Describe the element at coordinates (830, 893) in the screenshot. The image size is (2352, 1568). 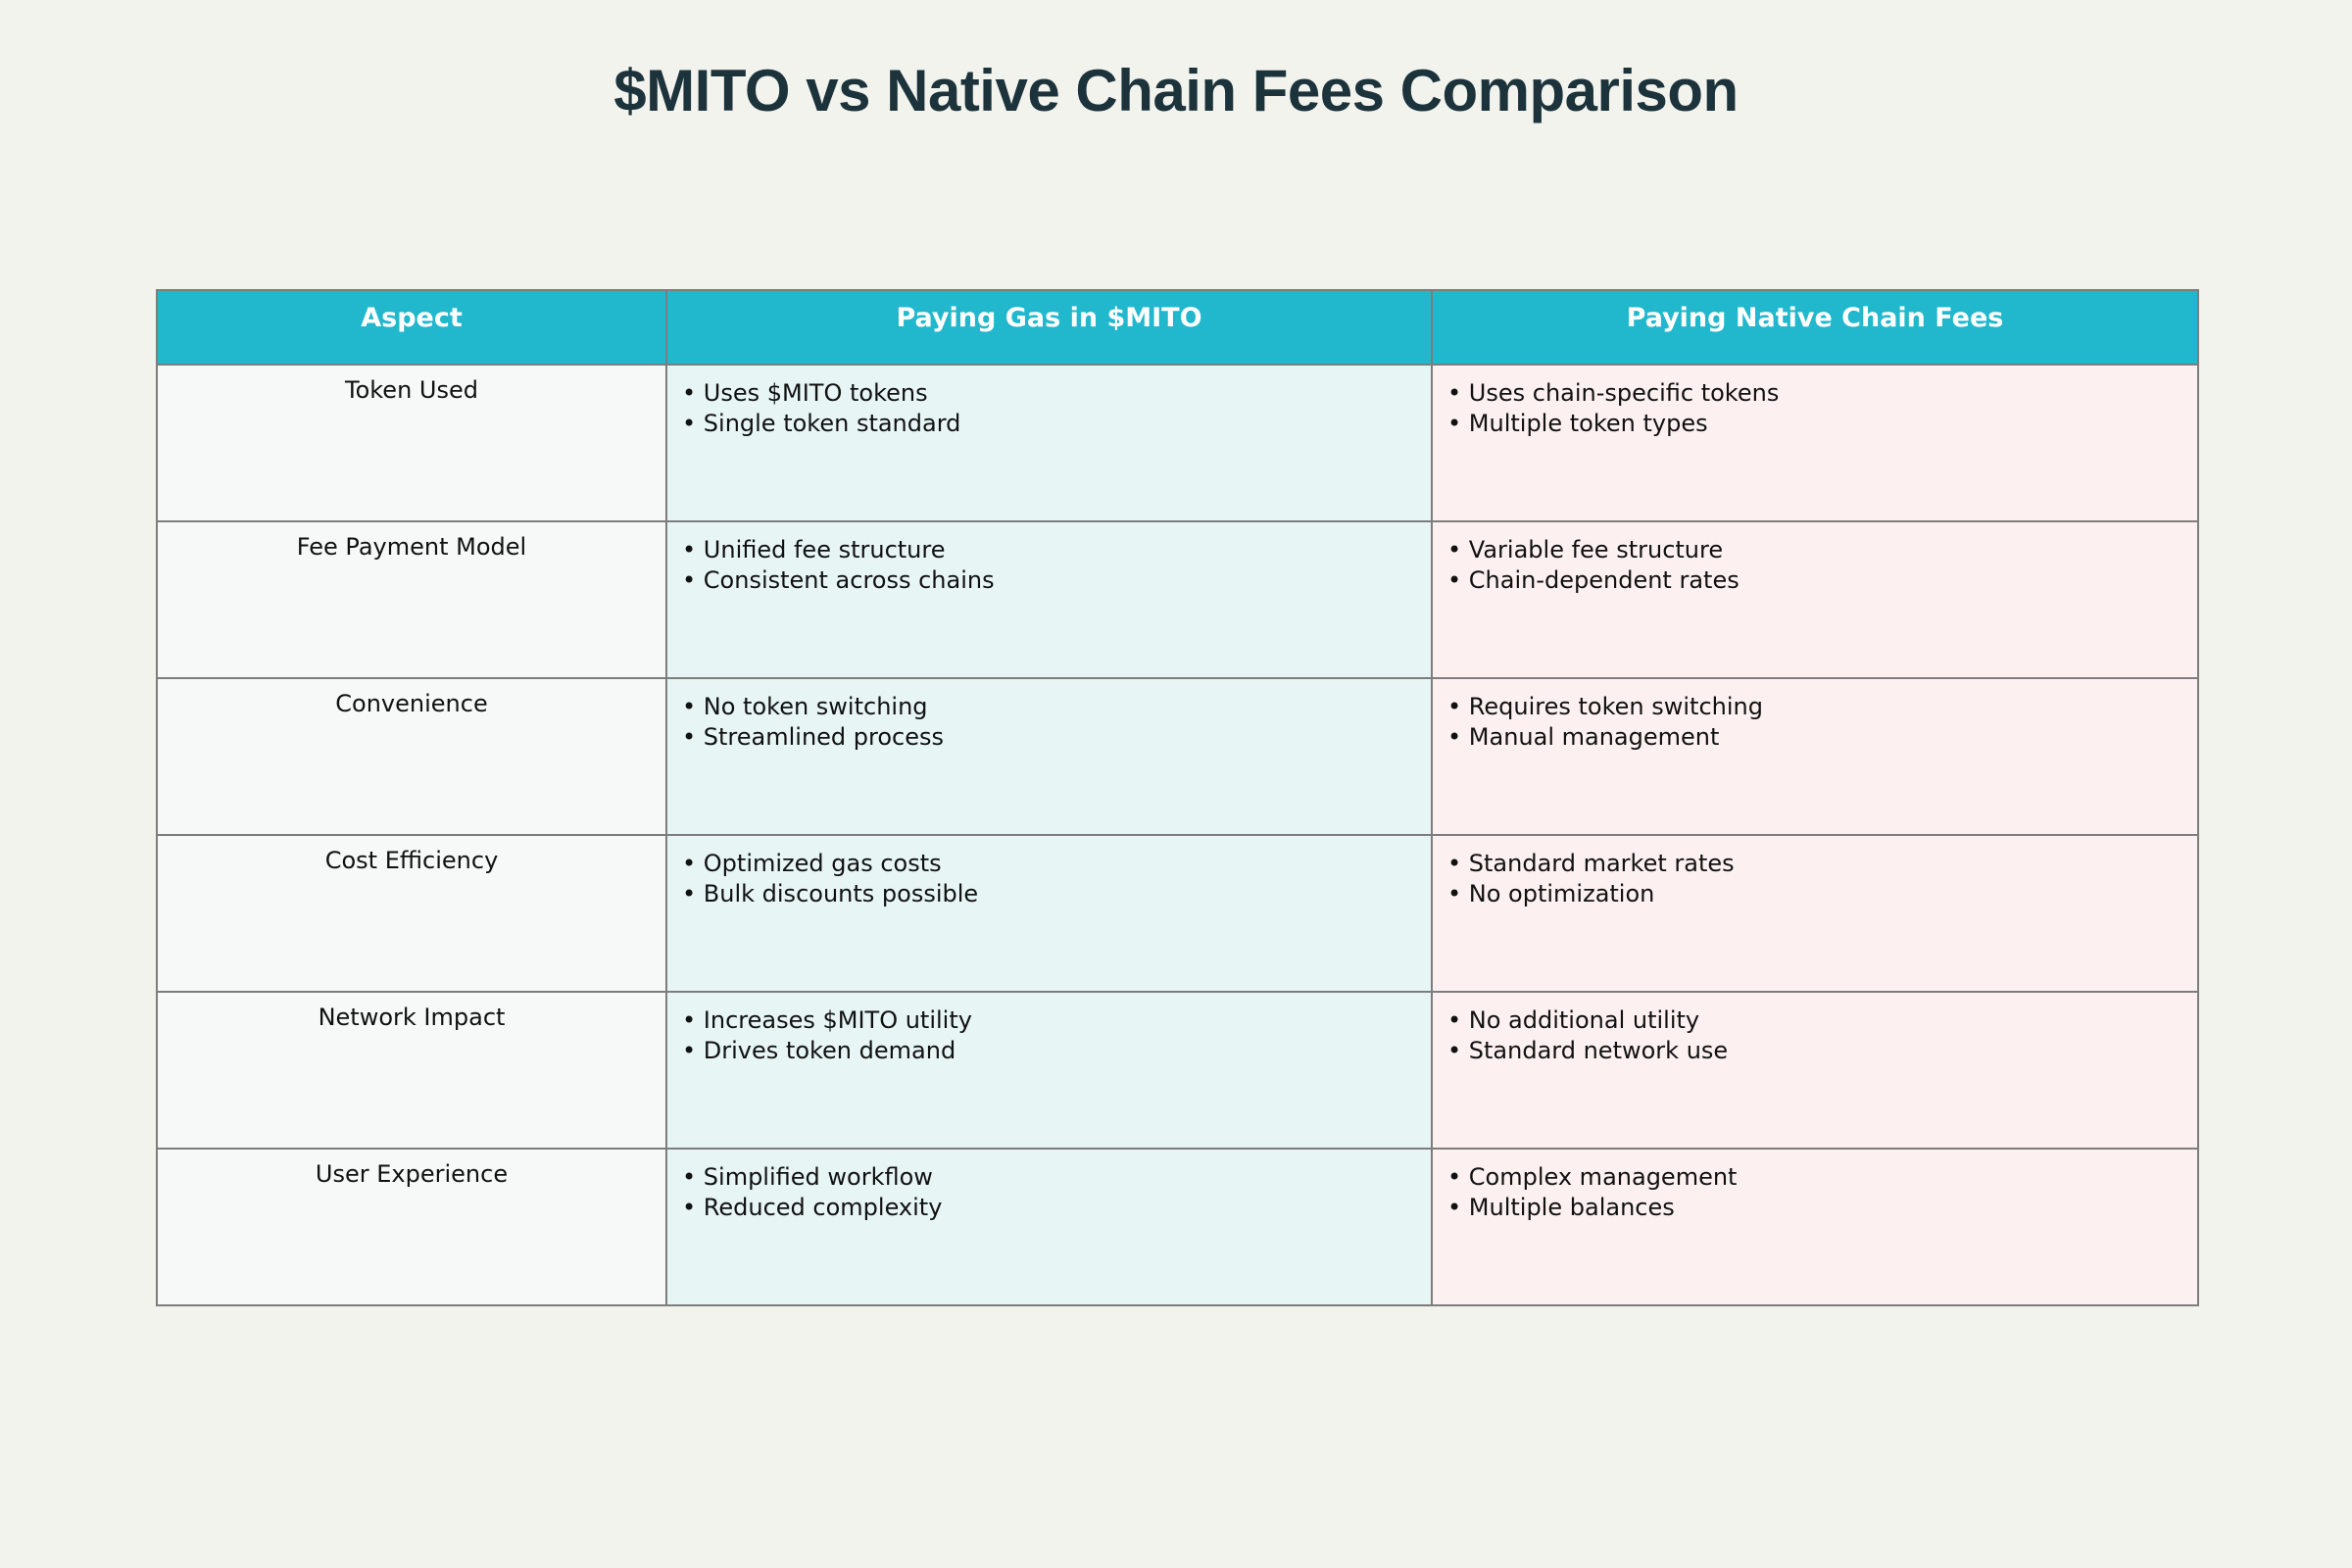
I see `mito-point: • Bulk discounts possible` at that location.